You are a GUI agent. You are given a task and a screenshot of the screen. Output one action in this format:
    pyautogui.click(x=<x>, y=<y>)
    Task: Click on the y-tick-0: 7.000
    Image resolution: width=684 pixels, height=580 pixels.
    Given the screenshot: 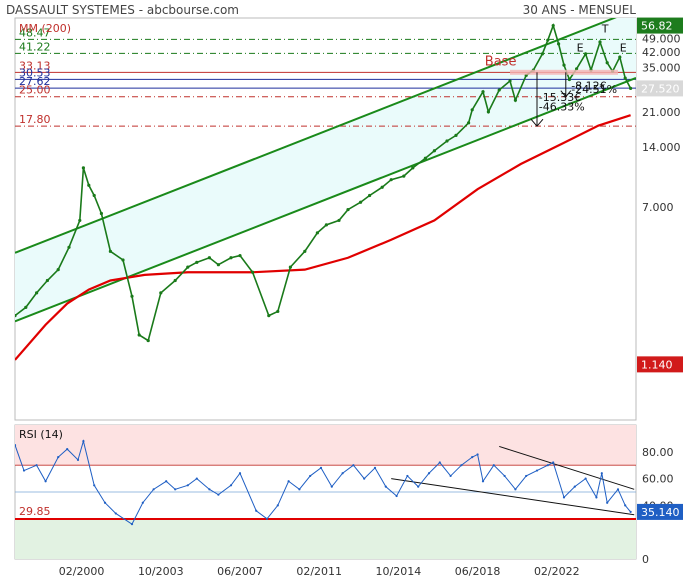 What is the action you would take?
    pyautogui.click(x=658, y=207)
    